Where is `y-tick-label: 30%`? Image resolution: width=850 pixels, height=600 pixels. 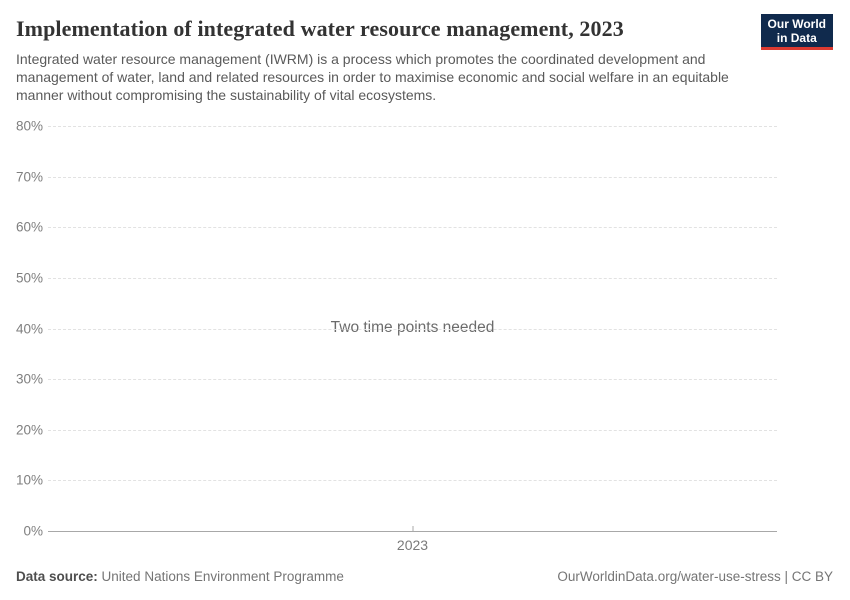 y-tick-label: 30% is located at coordinates (29, 379).